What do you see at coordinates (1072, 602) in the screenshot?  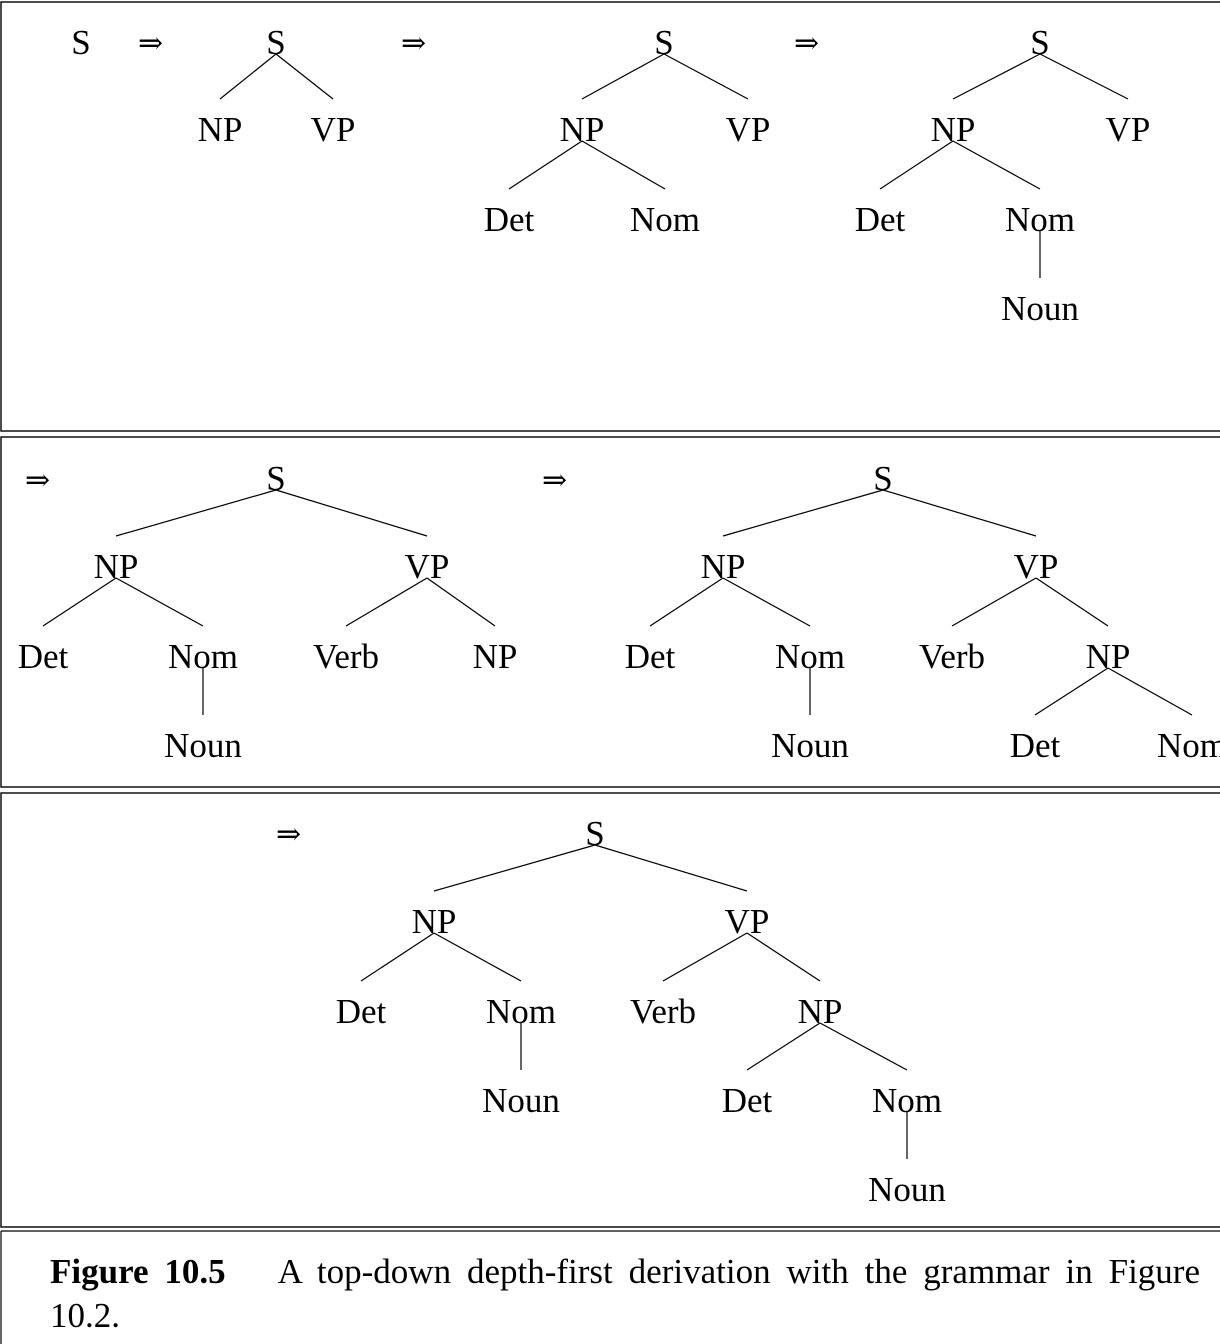 I see `p2-step2-edge-np2` at bounding box center [1072, 602].